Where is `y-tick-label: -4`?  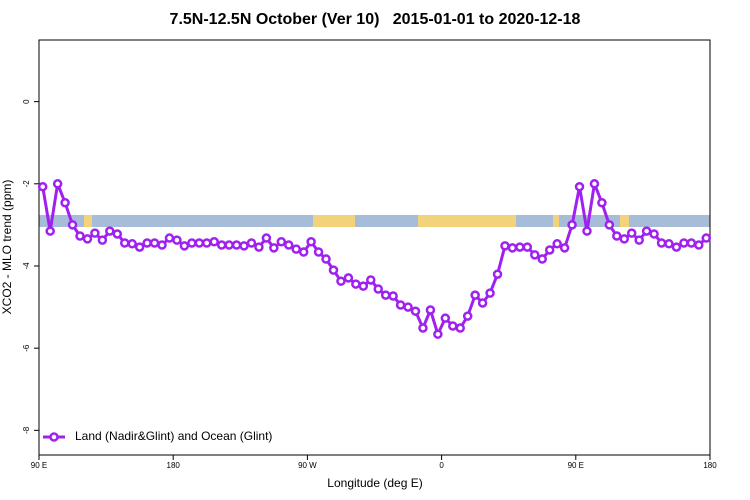 y-tick-label: -4 is located at coordinates (26, 266).